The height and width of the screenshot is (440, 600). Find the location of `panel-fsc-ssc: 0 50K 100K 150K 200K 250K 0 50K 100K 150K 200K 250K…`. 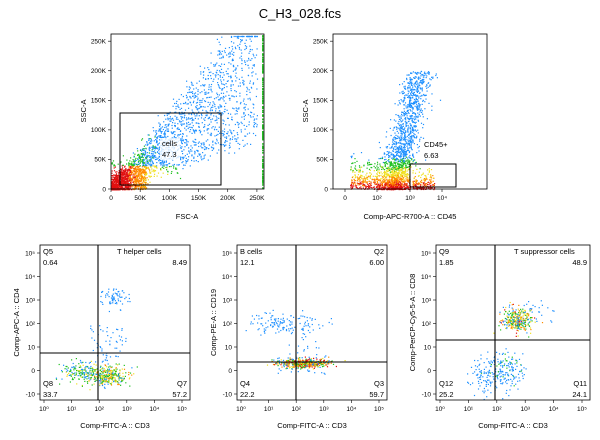

panel-fsc-ssc: 0 50K 100K 150K 200K 250K 0 50K 100K 150K 200K 250K… is located at coordinates (172, 127).